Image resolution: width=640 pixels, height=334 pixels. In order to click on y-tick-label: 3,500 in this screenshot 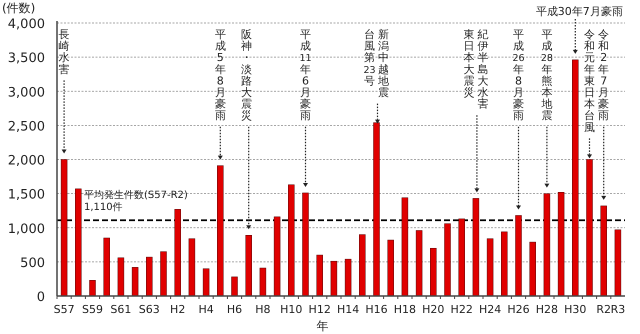, I will do `click(26, 58)`.